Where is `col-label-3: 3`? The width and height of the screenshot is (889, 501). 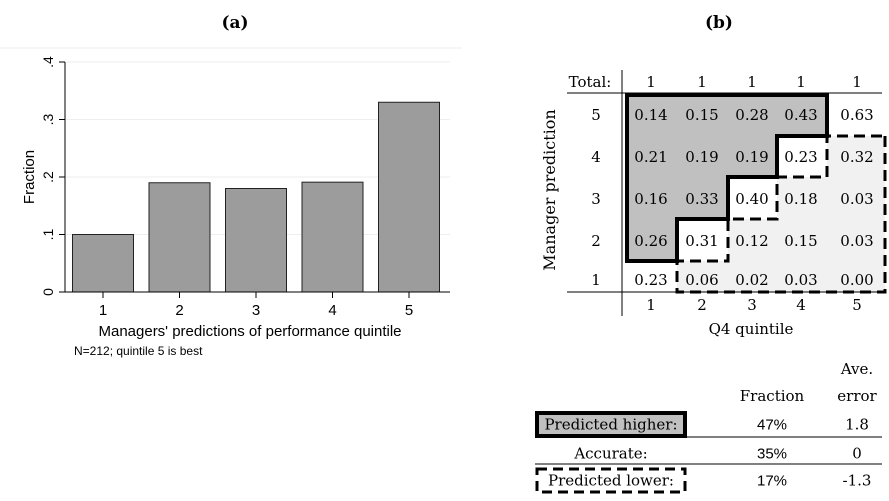
col-label-3: 3 is located at coordinates (752, 305).